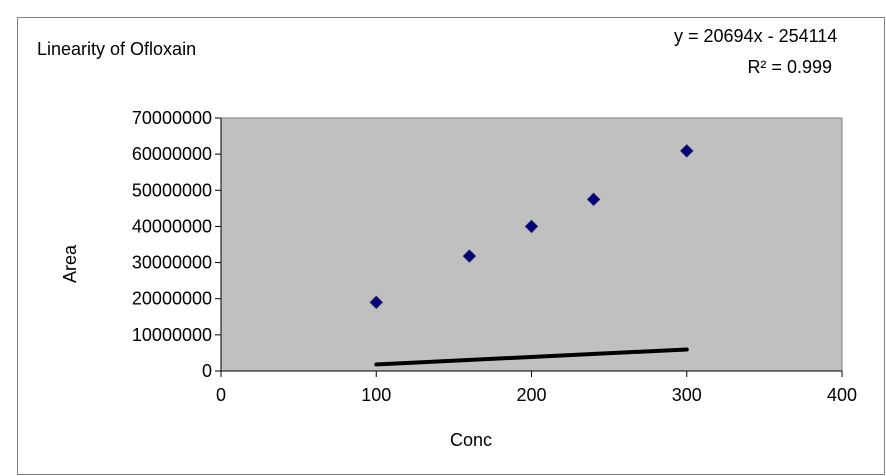 This screenshot has height=476, width=886. Describe the element at coordinates (172, 118) in the screenshot. I see `y-tick-label: 70000000` at that location.